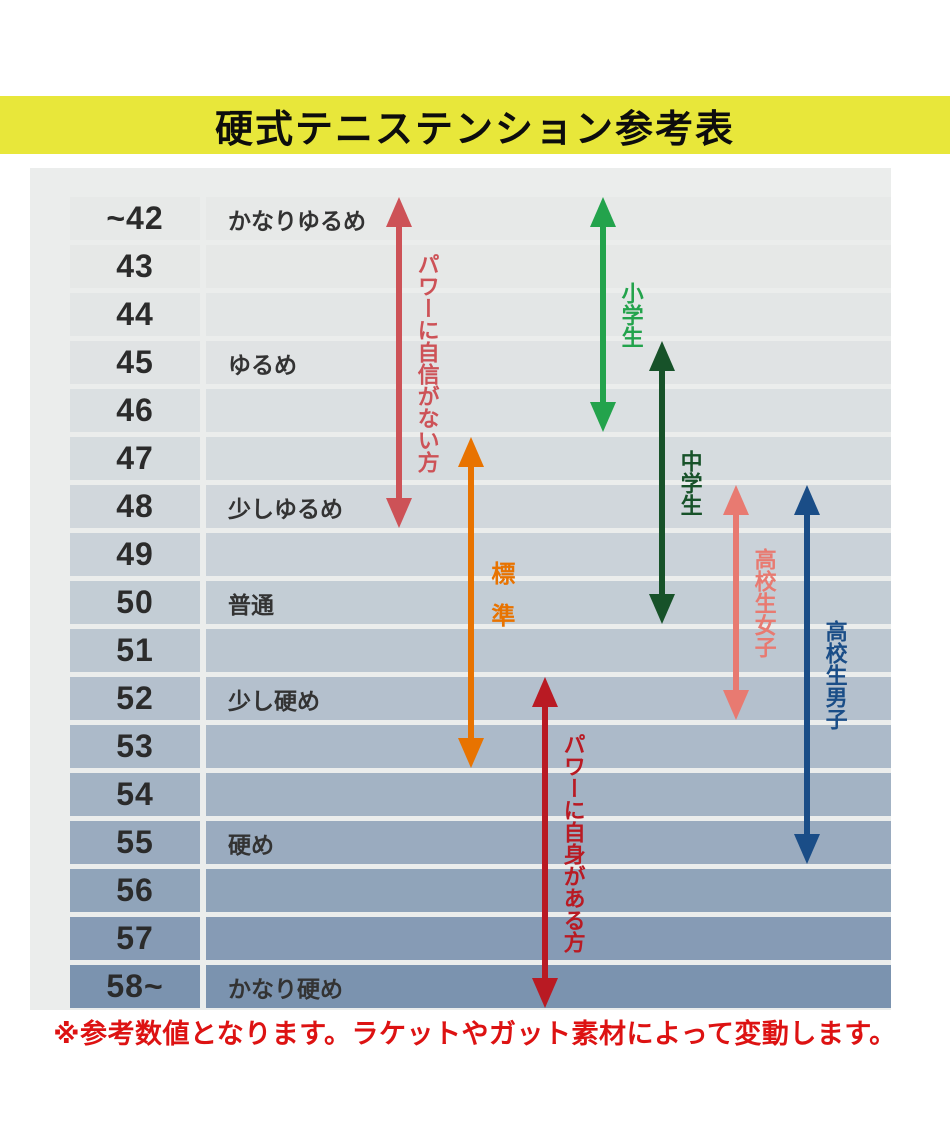 This screenshot has height=1140, width=950. I want to click on table-row: 58~ かなり硬め, so click(480, 986).